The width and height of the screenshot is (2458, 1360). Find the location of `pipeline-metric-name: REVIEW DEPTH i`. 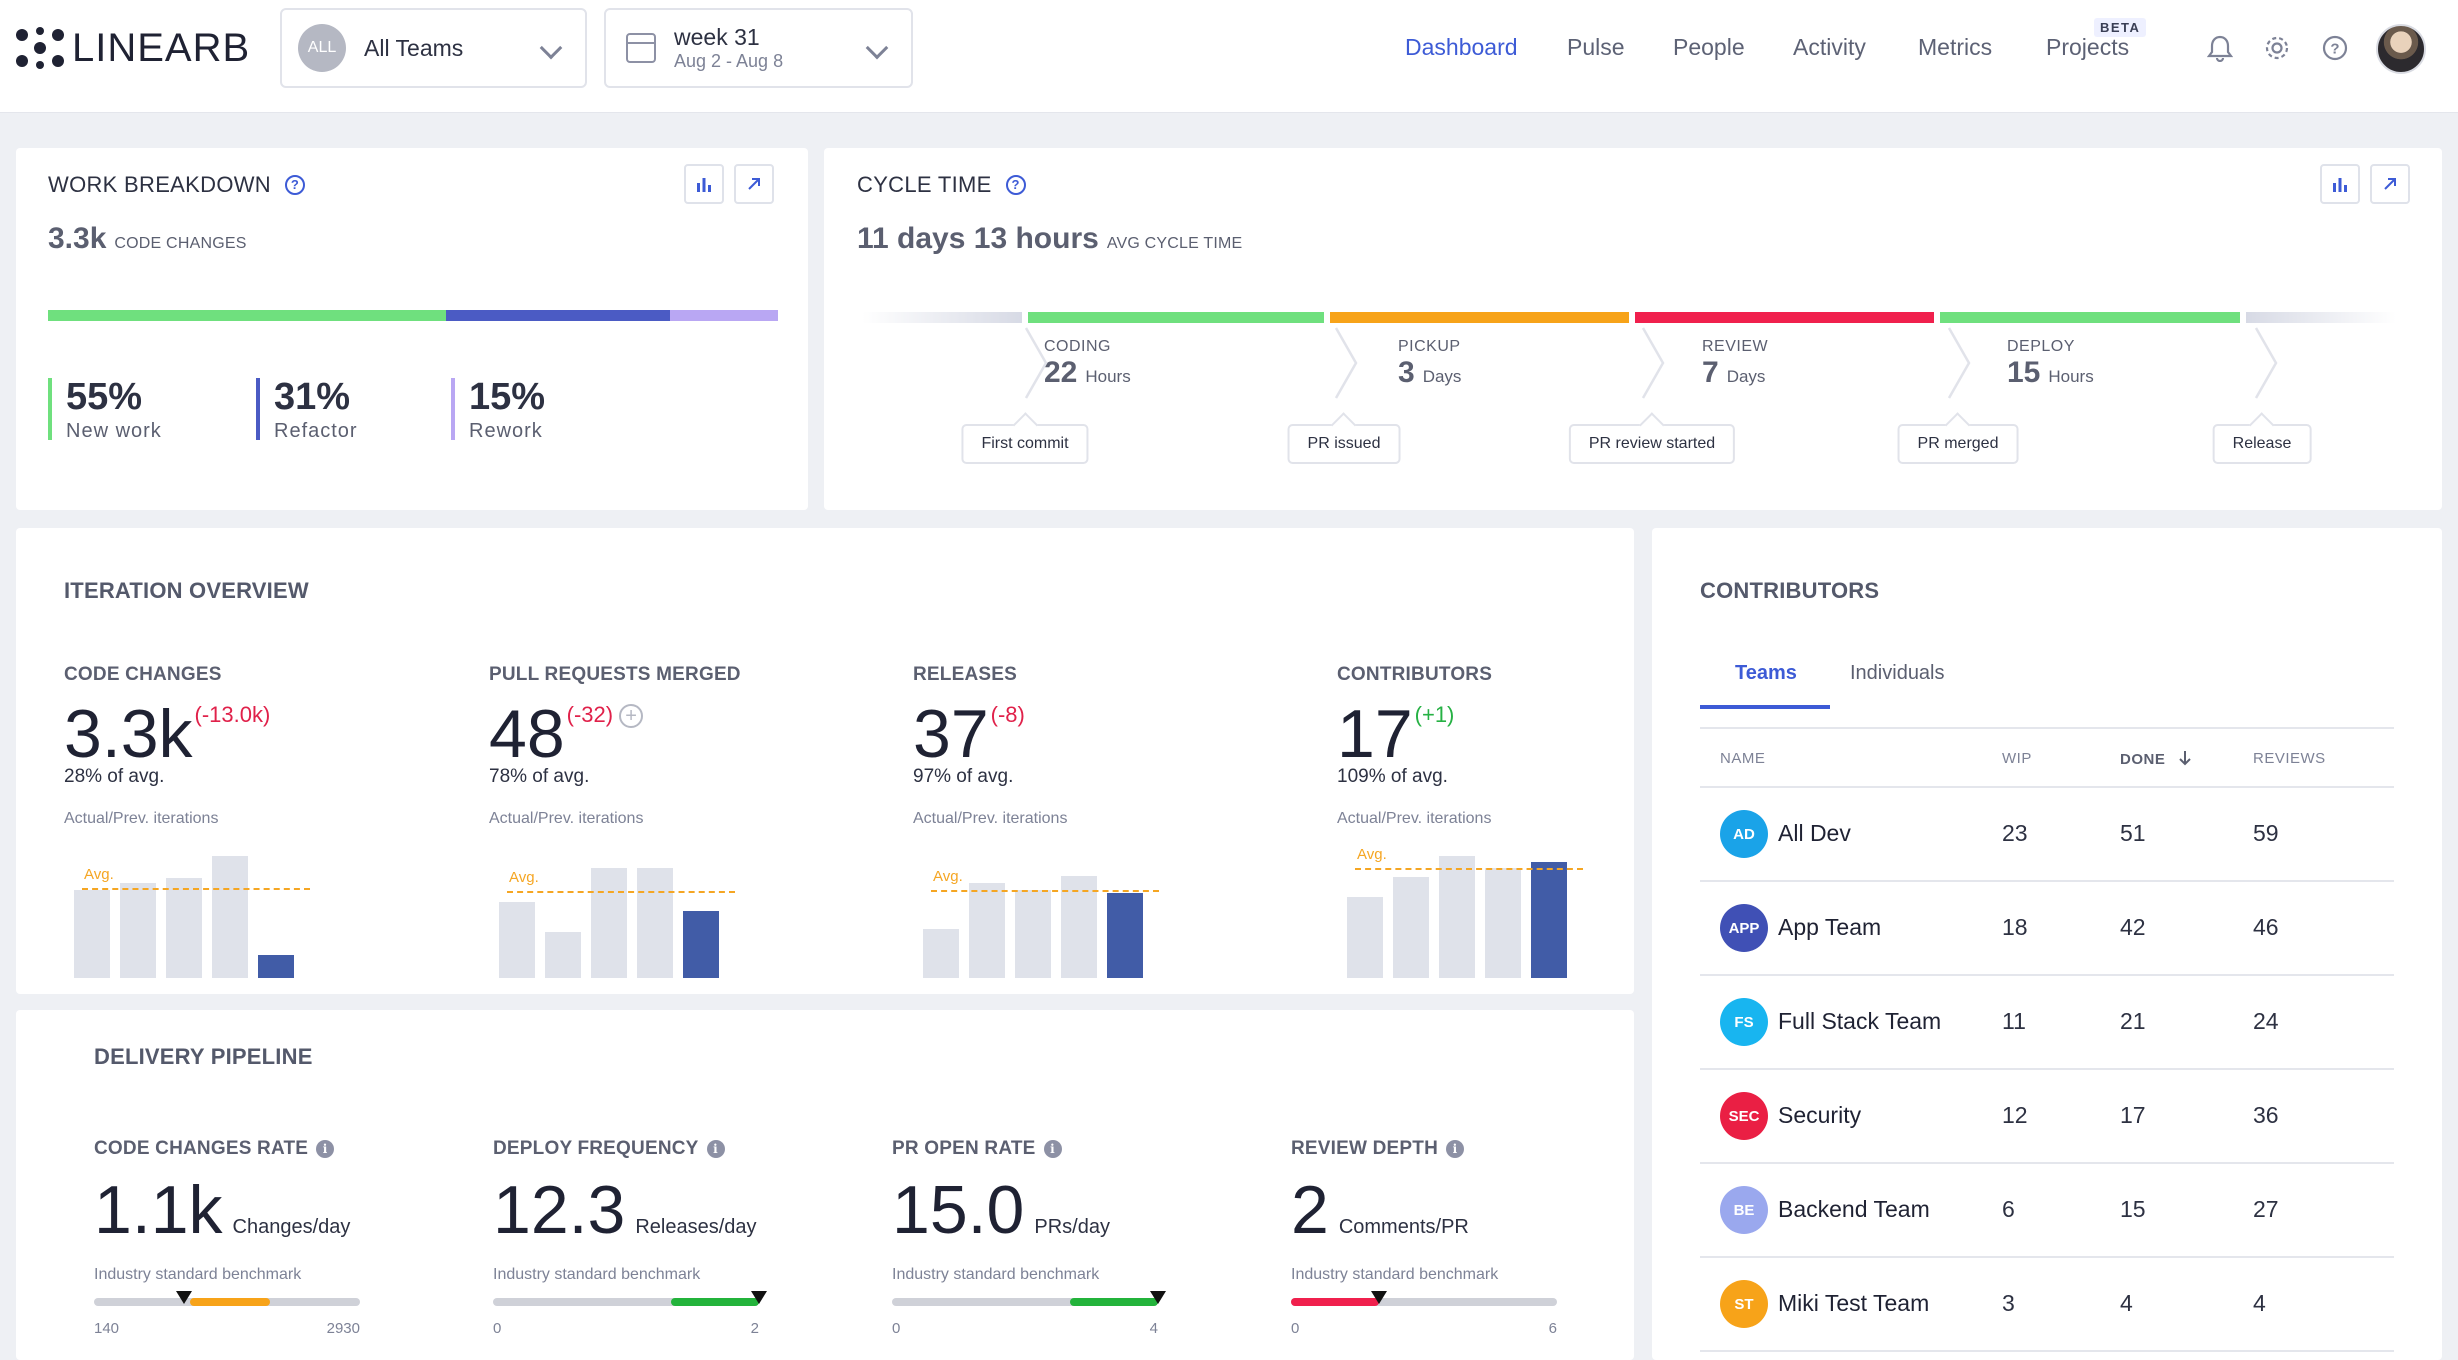

pipeline-metric-name: REVIEW DEPTH i is located at coordinates (1431, 1149).